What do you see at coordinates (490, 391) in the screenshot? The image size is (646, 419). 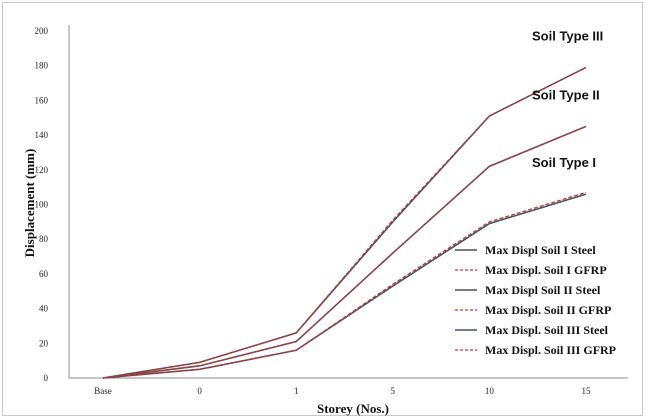 I see `x-tick-label: 10` at bounding box center [490, 391].